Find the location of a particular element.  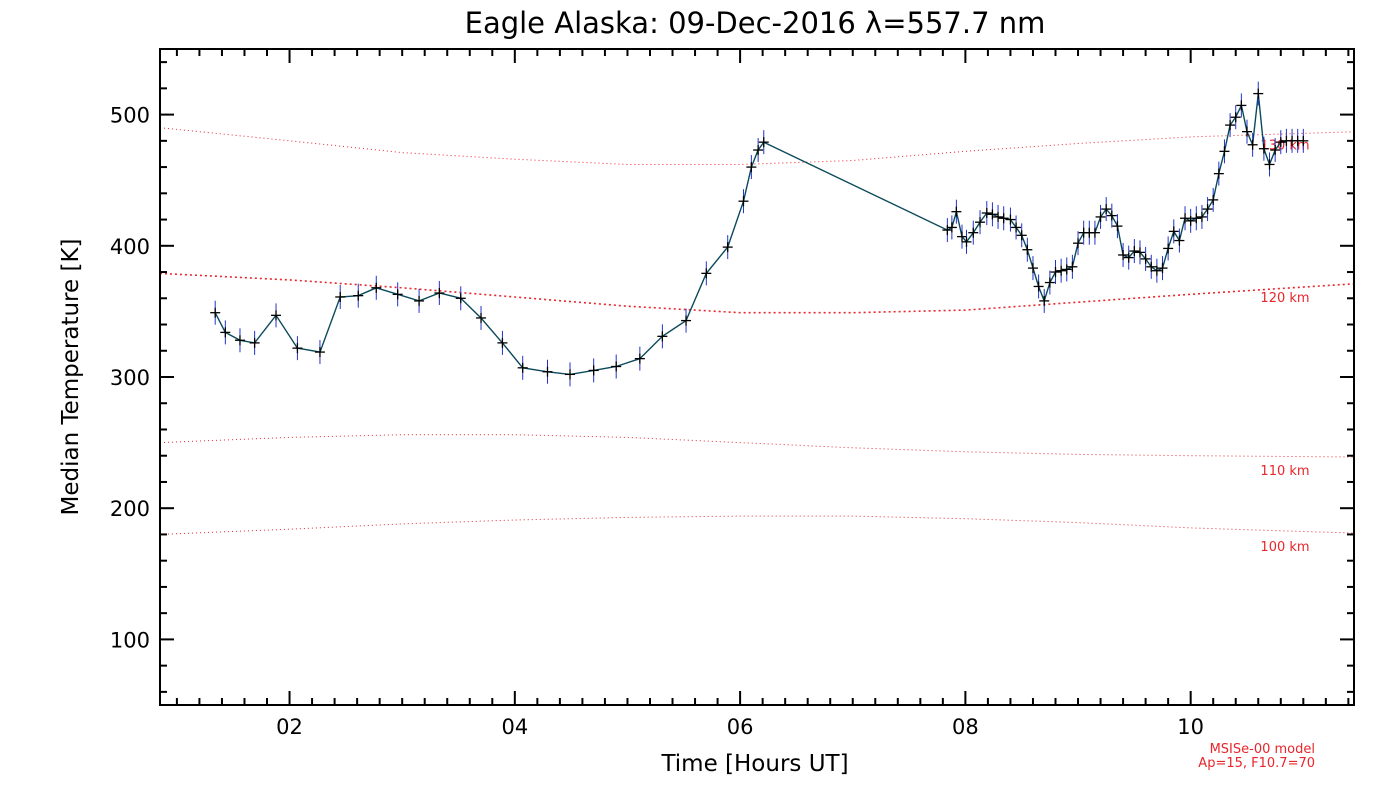

model-curve-label: 110 km is located at coordinates (1284, 471).